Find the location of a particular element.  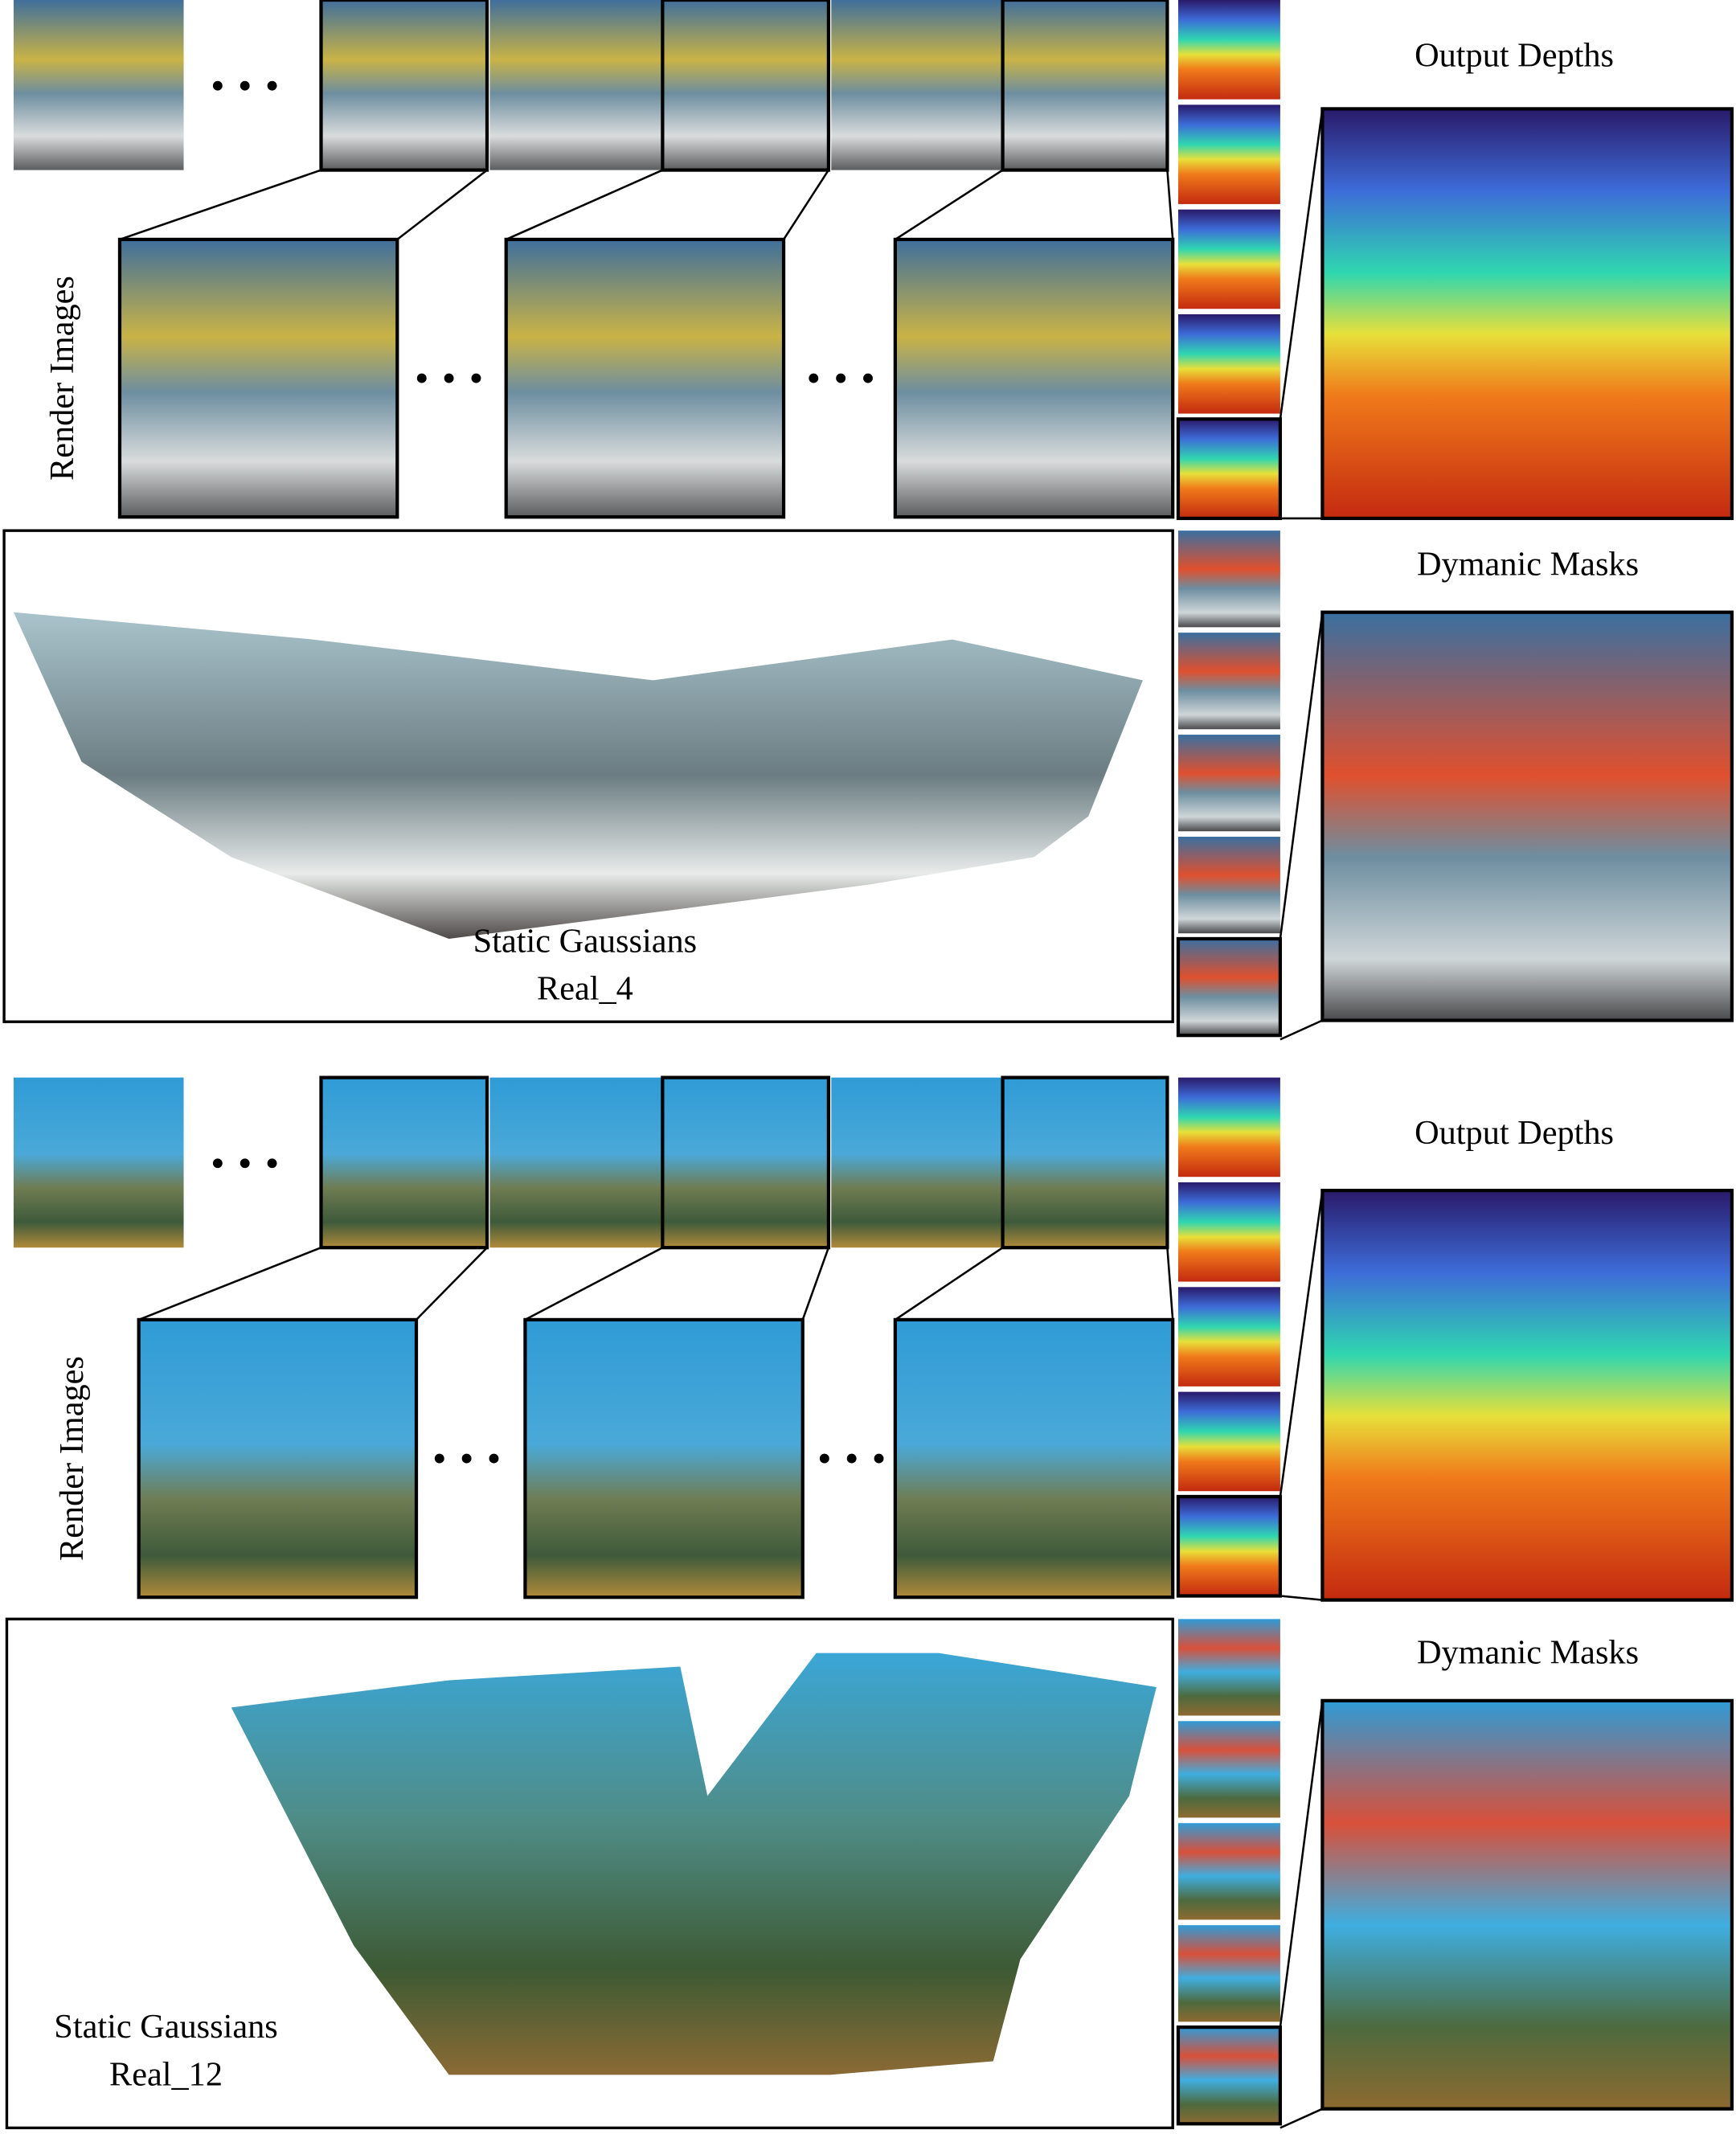

scene-name: Real_12 is located at coordinates (166, 2074).